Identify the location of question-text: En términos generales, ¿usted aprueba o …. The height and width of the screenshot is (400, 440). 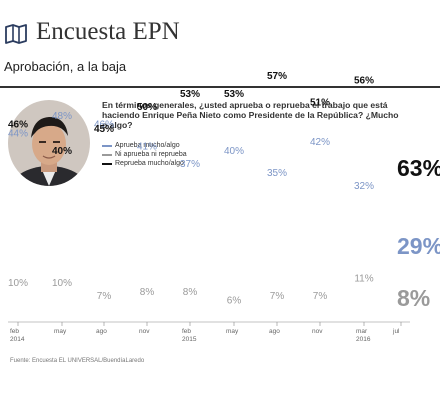
(250, 115).